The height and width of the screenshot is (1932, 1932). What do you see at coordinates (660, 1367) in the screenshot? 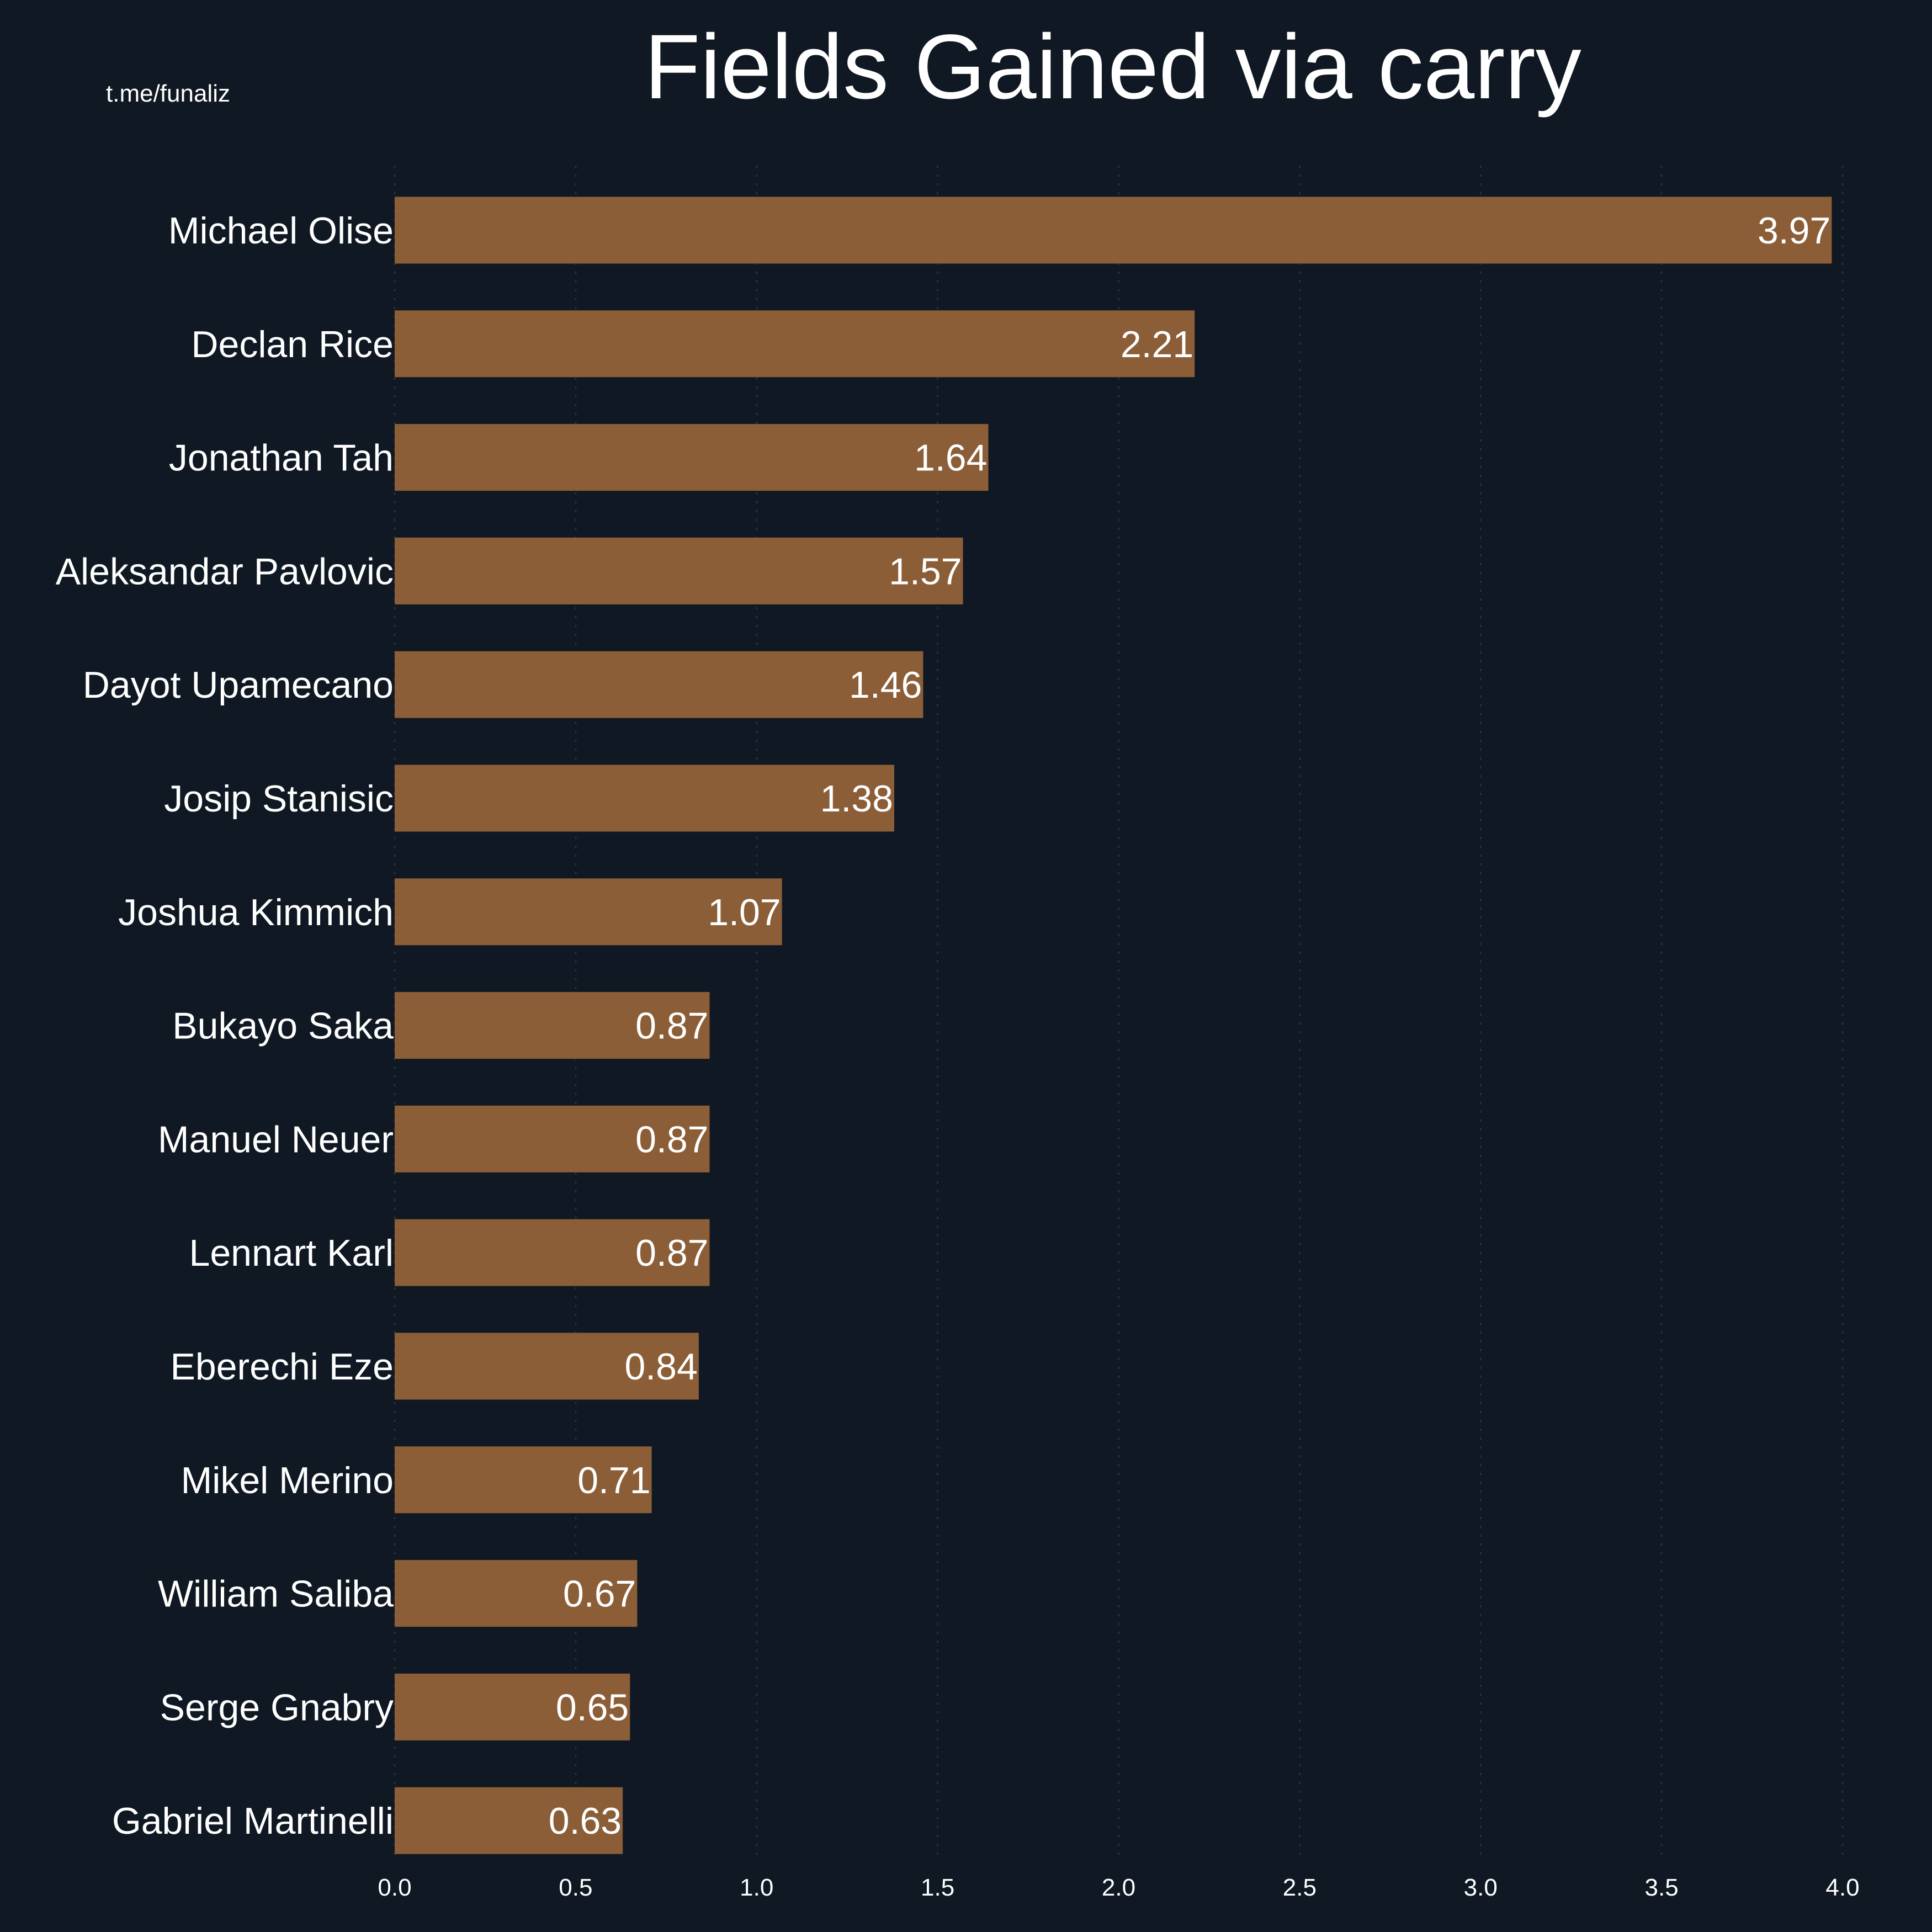
I see `value-label: 0.84` at bounding box center [660, 1367].